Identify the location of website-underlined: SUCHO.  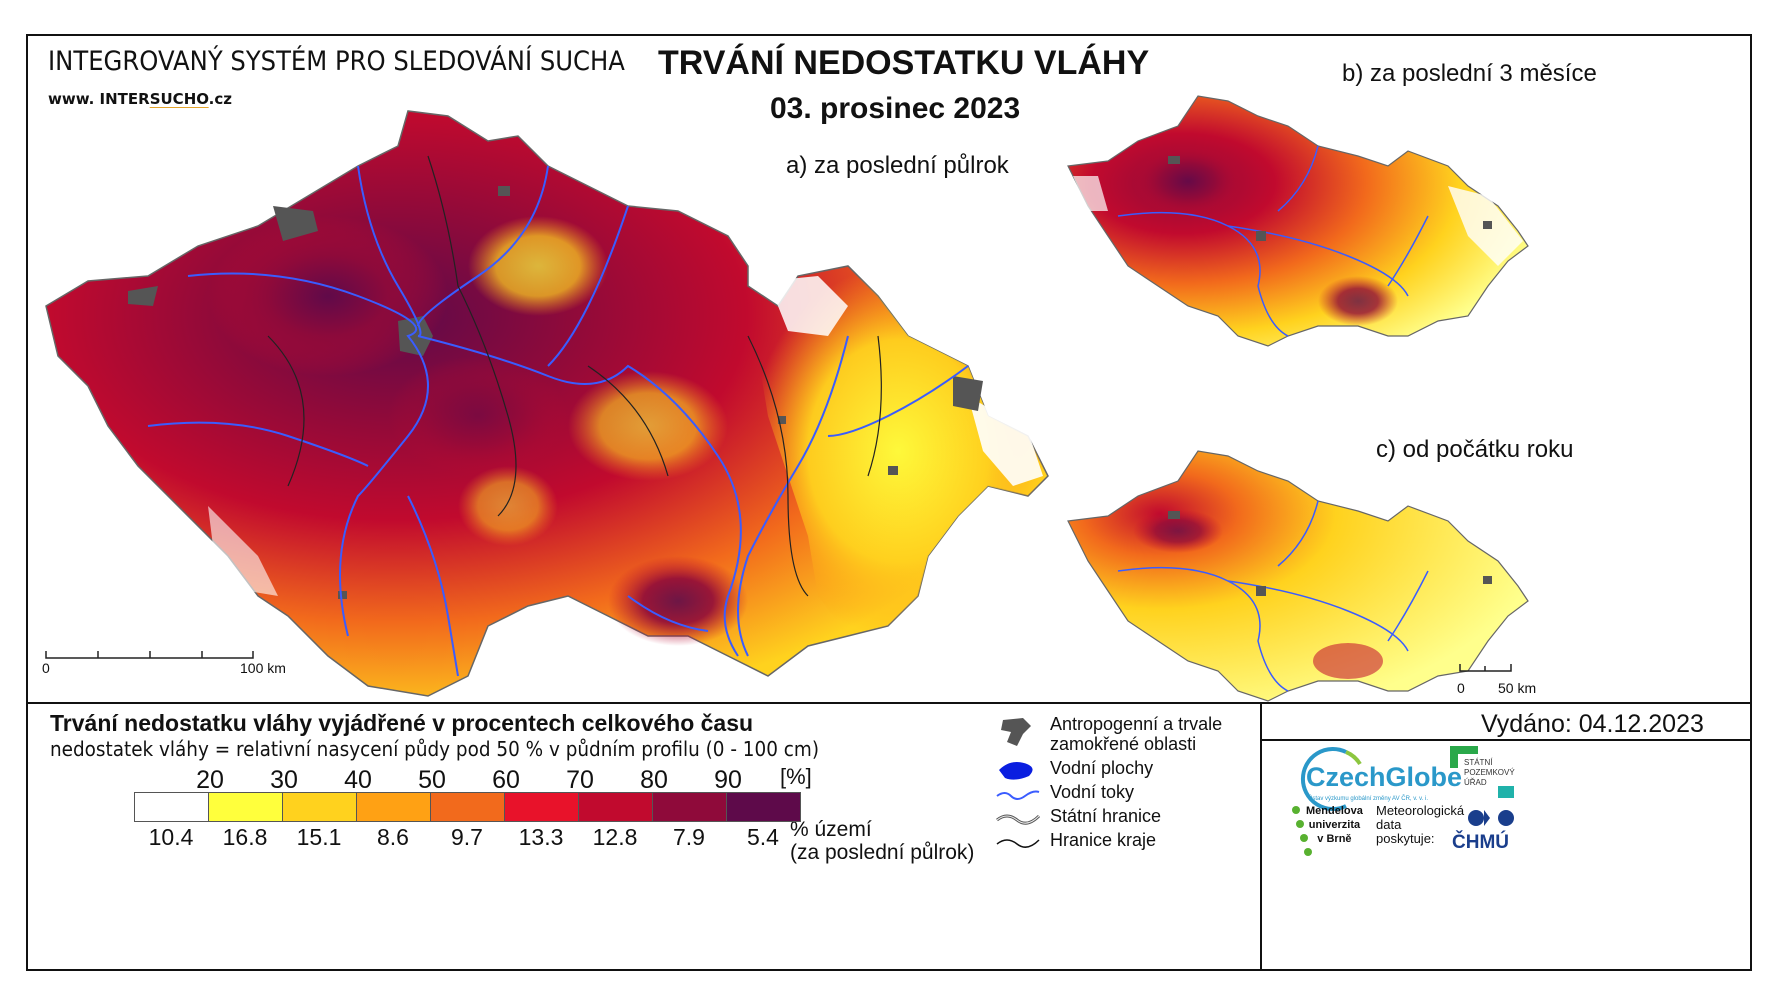
(179, 99).